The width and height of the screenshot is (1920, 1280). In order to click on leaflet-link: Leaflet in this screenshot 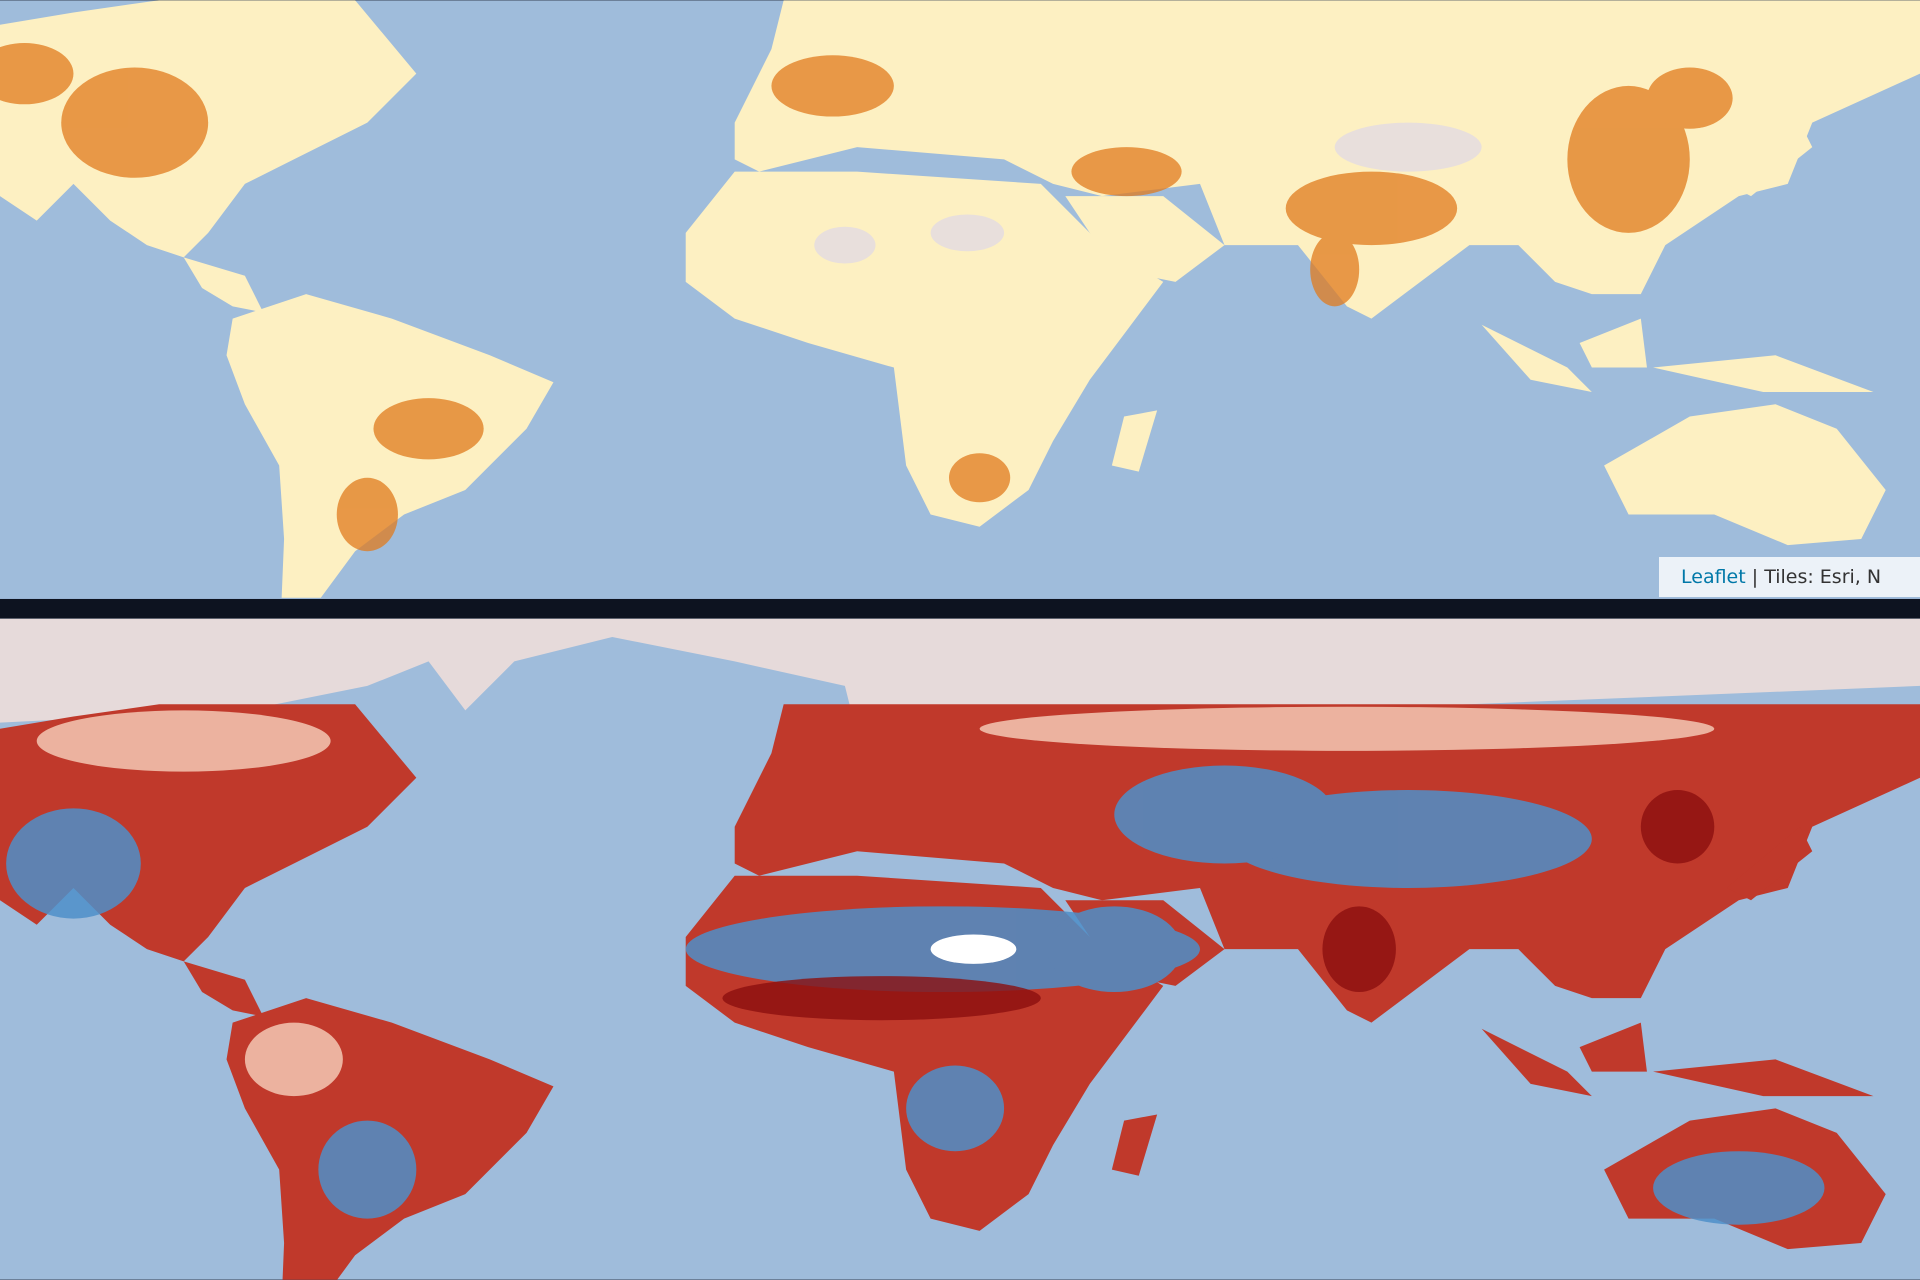, I will do `click(1713, 577)`.